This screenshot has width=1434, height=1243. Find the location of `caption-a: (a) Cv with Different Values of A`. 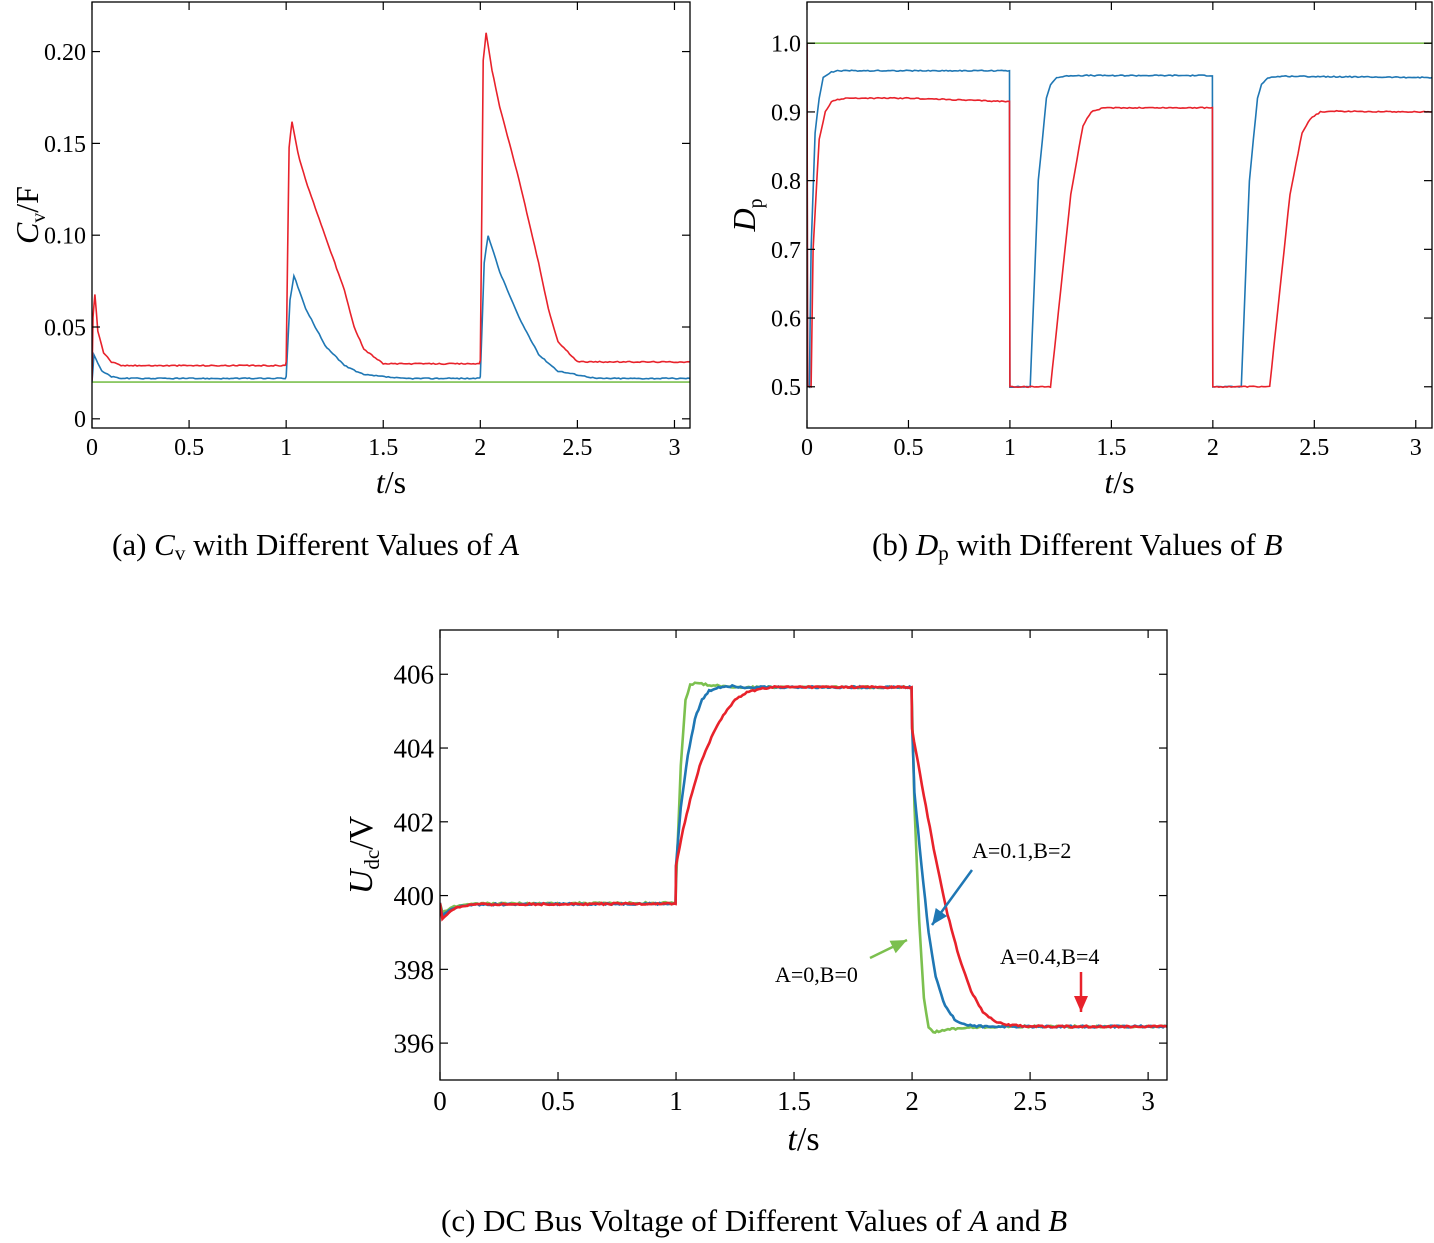

caption-a: (a) Cv with Different Values of A is located at coordinates (316, 546).